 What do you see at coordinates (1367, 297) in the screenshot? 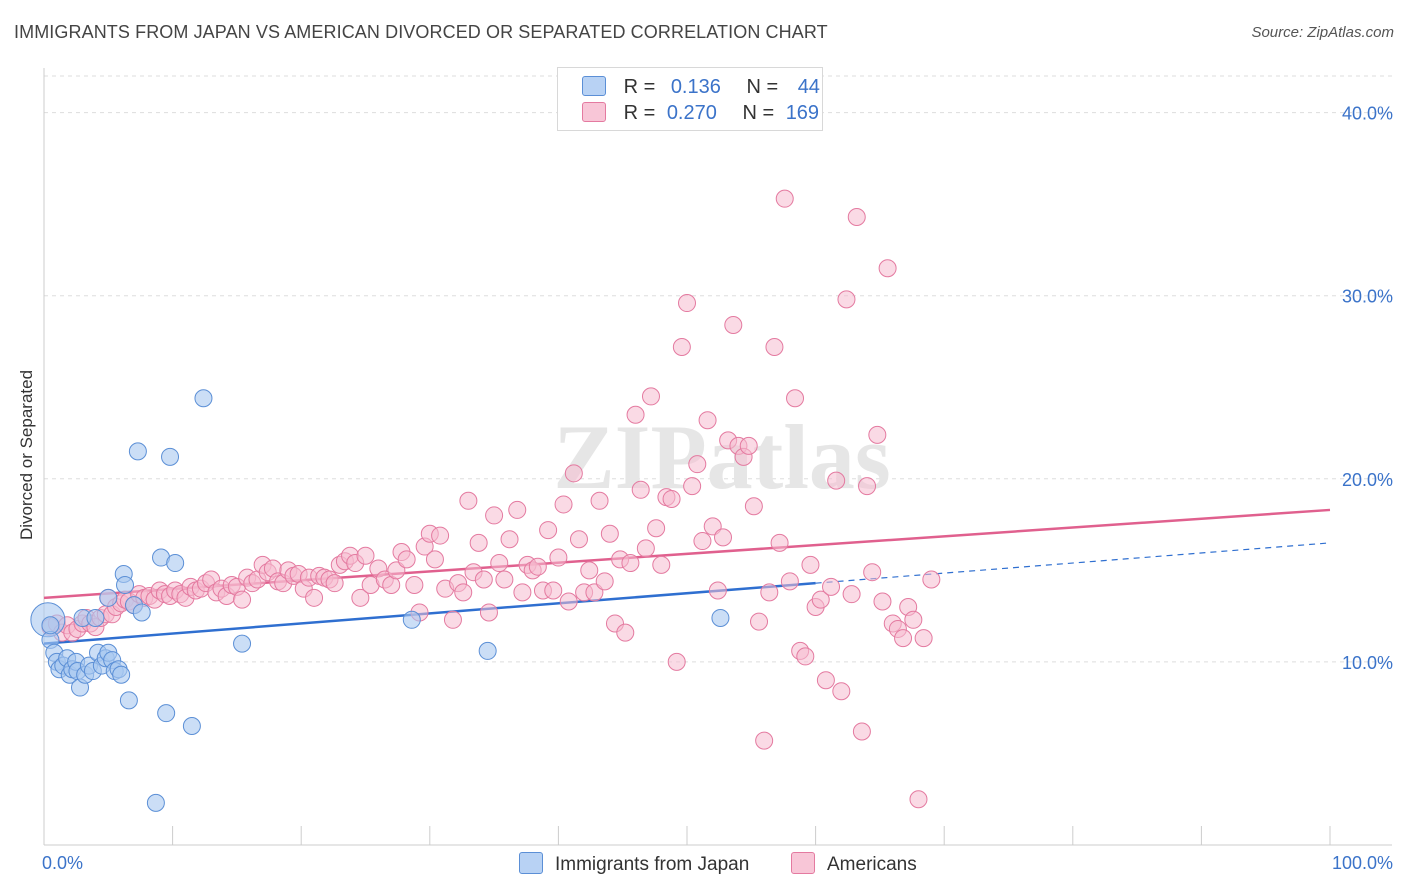
I see `y-tick-label: 30.0%` at bounding box center [1367, 297].